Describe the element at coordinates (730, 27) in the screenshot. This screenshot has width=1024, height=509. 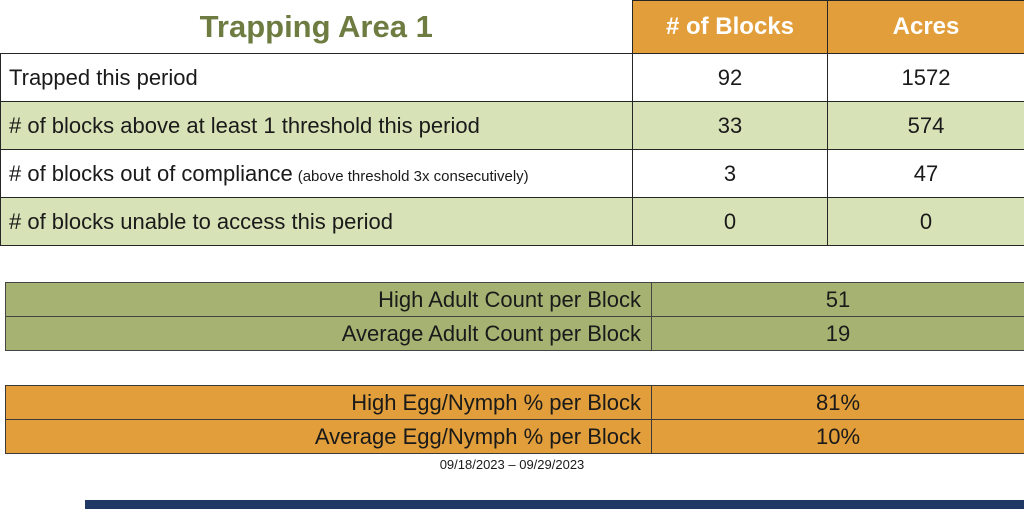
I see `column-header-blocks: # of Blocks` at that location.